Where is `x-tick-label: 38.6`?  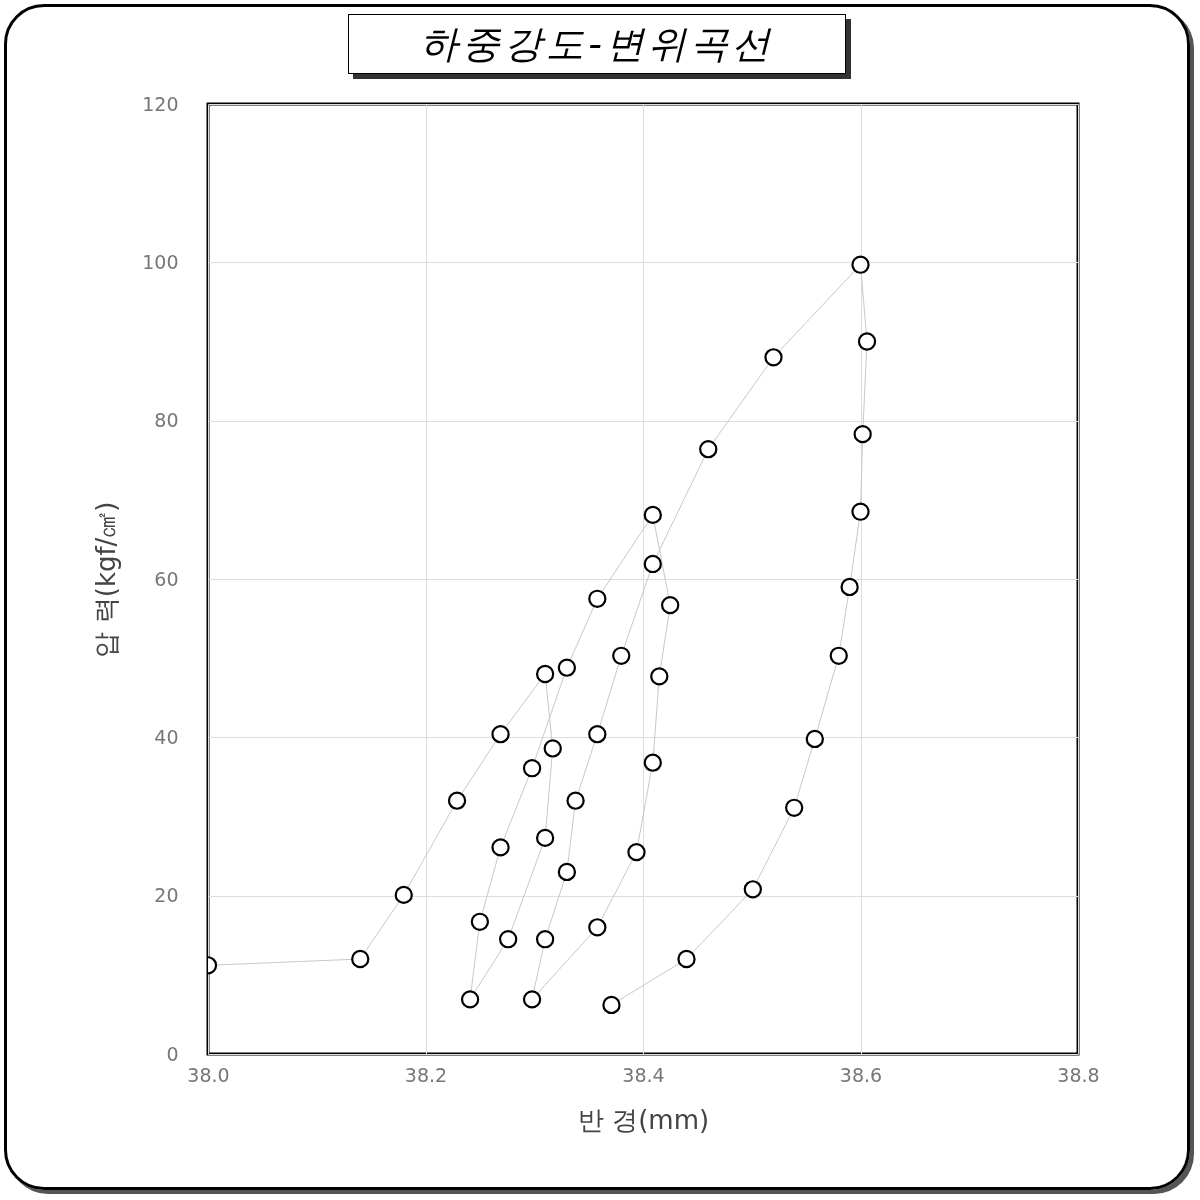 x-tick-label: 38.6 is located at coordinates (861, 1074).